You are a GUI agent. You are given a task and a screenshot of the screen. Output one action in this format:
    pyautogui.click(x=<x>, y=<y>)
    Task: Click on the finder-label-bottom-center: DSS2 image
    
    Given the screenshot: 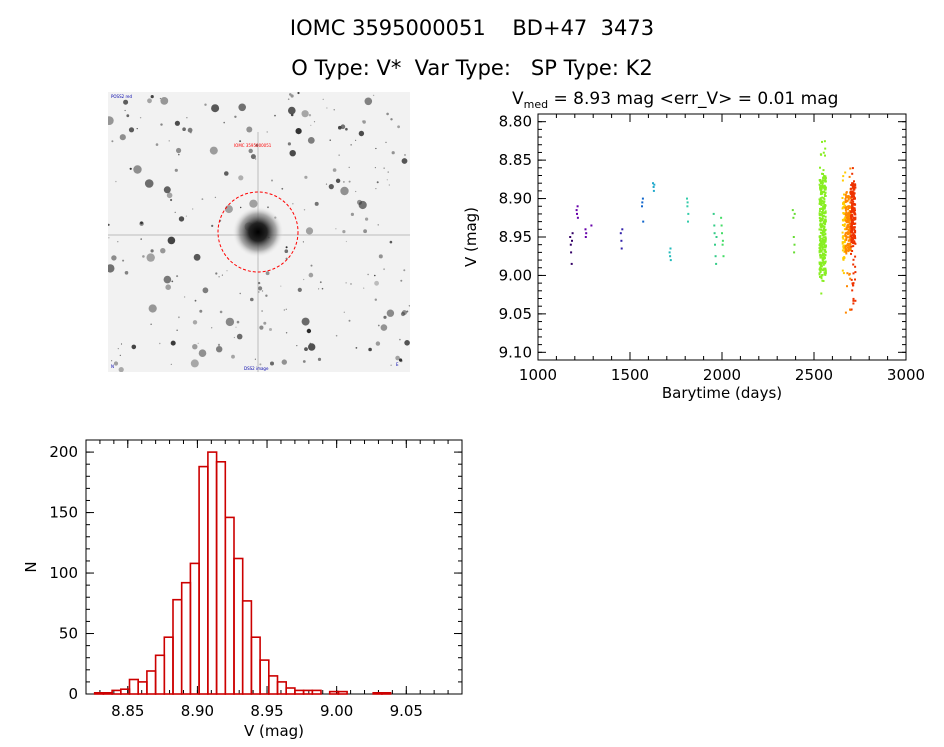 What is the action you would take?
    pyautogui.click(x=256, y=368)
    